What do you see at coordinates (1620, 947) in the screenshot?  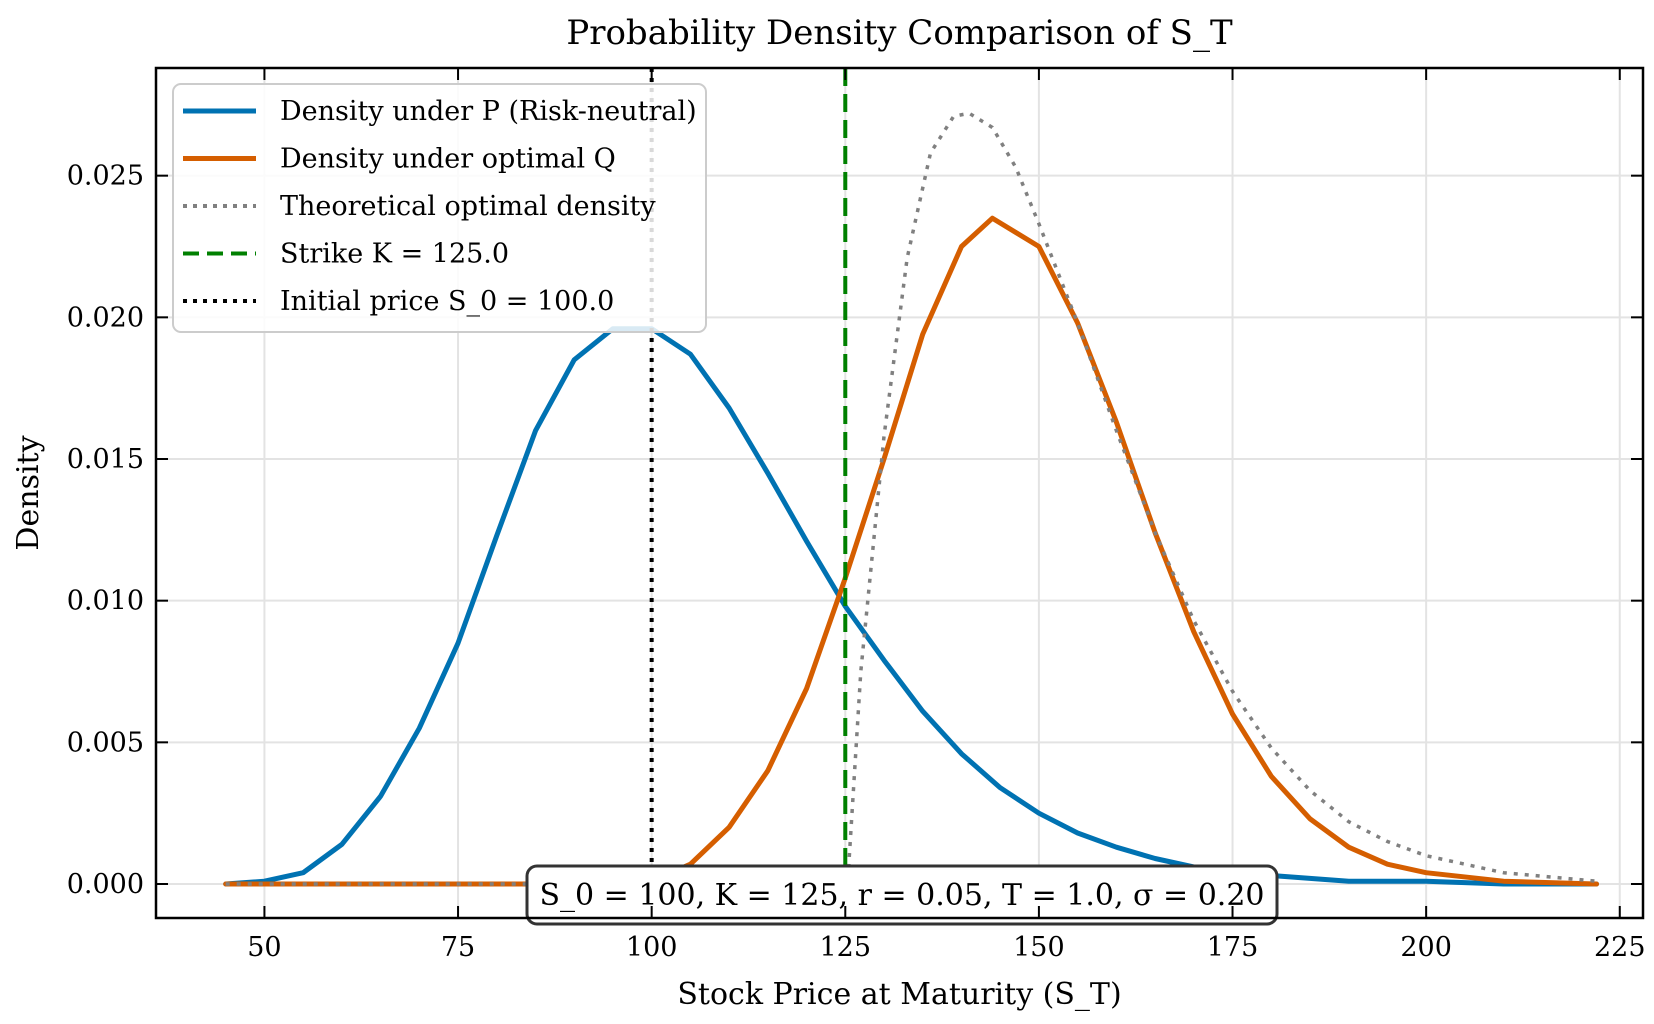 I see `x-tick-label-7: 225` at bounding box center [1620, 947].